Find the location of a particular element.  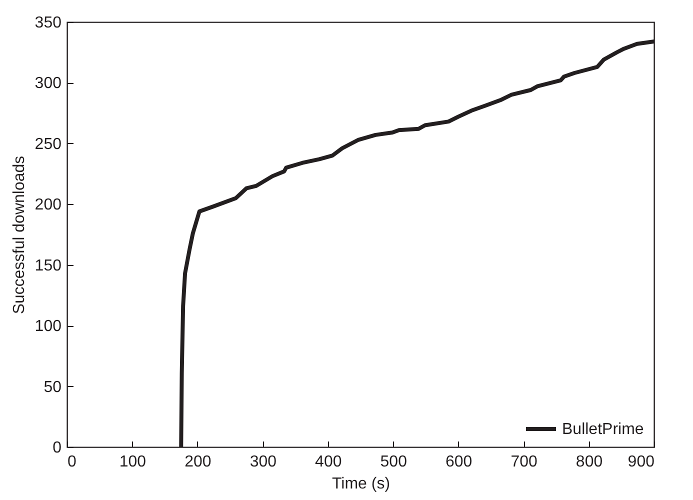

y-tick-label: 100 is located at coordinates (48, 327).